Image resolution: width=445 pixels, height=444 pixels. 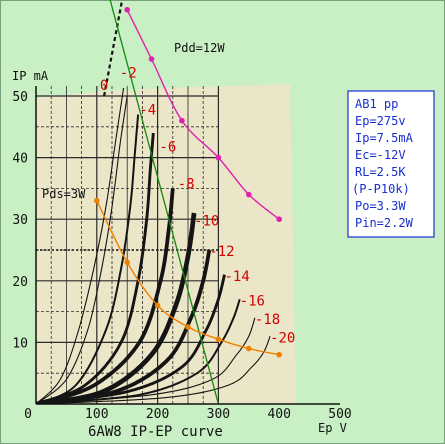 What do you see at coordinates (206, 221) in the screenshot?
I see `grid-voltage-label: -10` at bounding box center [206, 221].